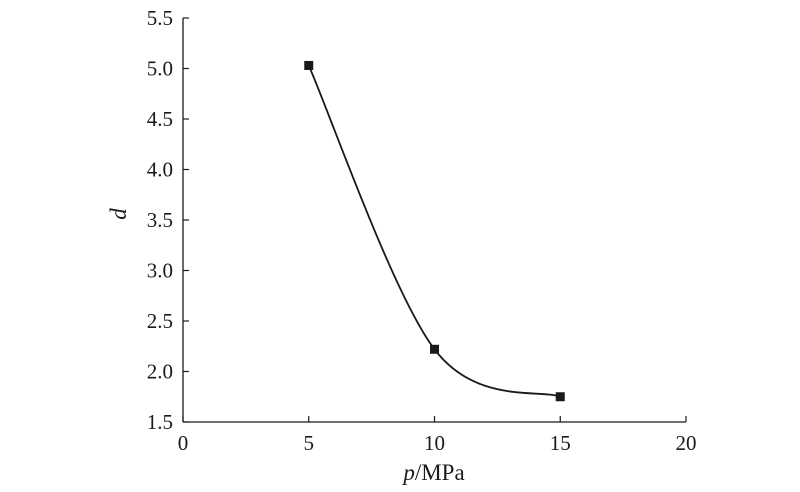 This screenshot has width=800, height=492. What do you see at coordinates (408, 472) in the screenshot?
I see `x-axis-label-variable: p` at bounding box center [408, 472].